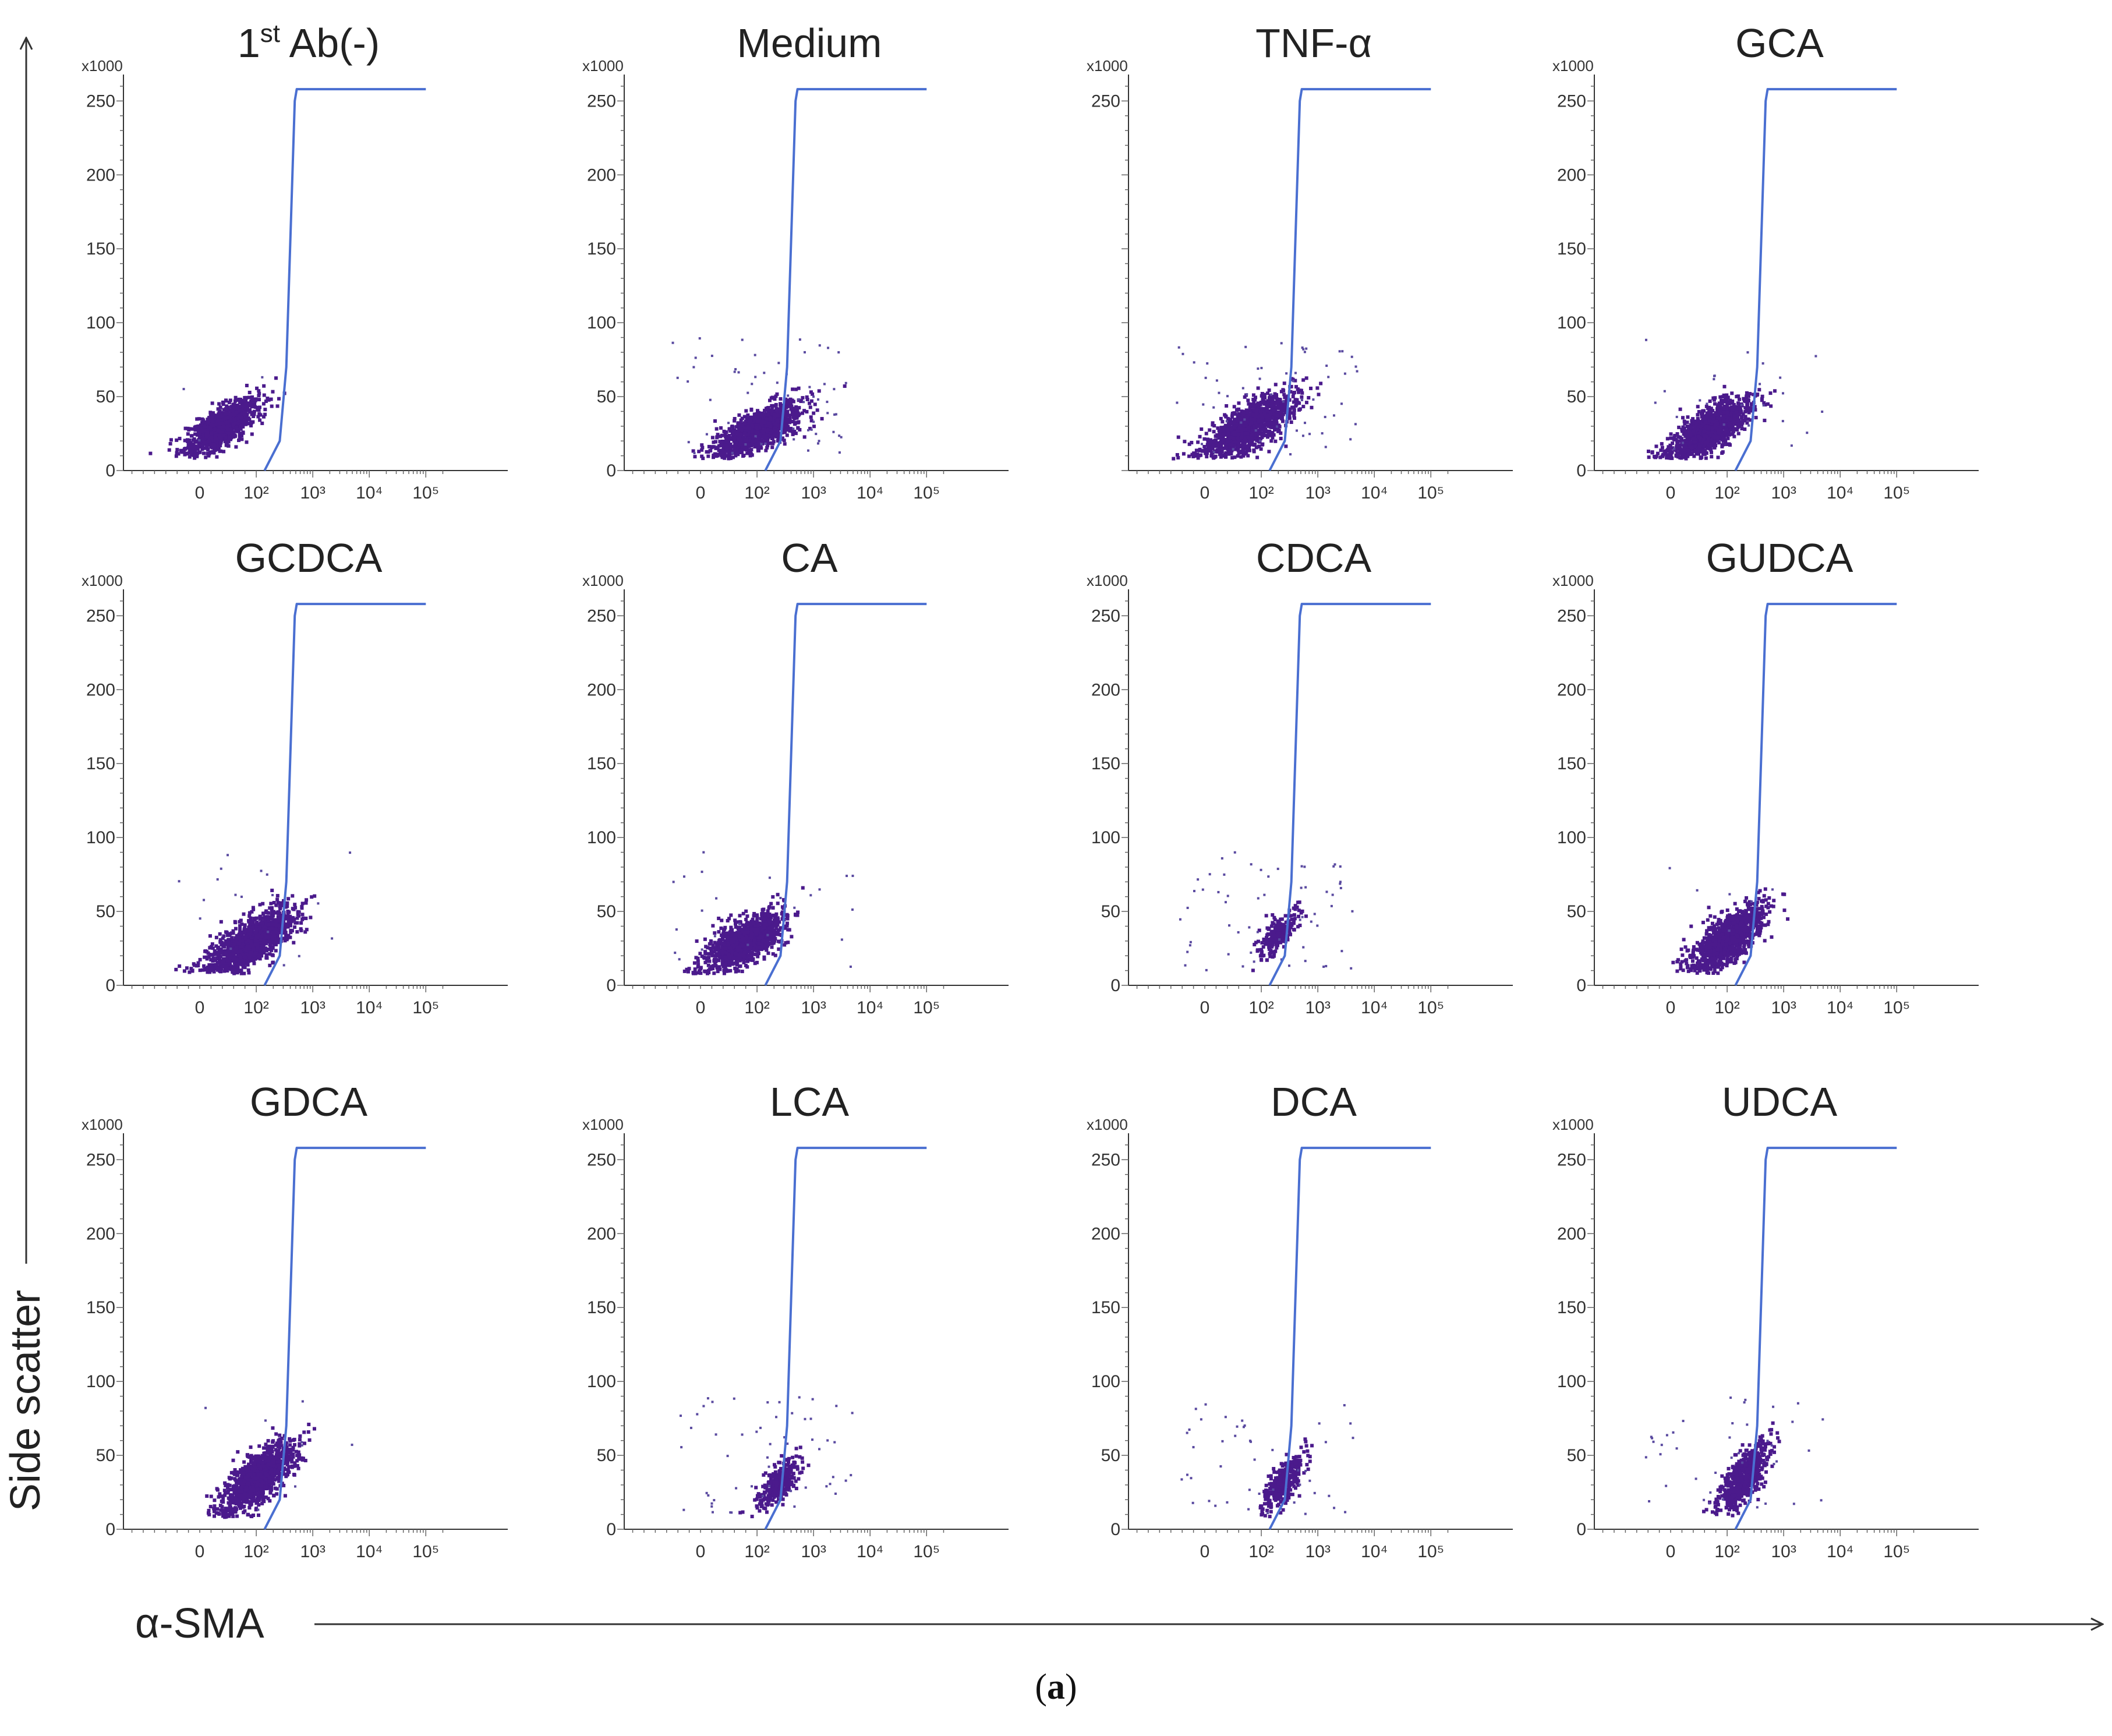 This screenshot has height=1736, width=2112. I want to click on x-tick-label: 10³, so click(313, 493).